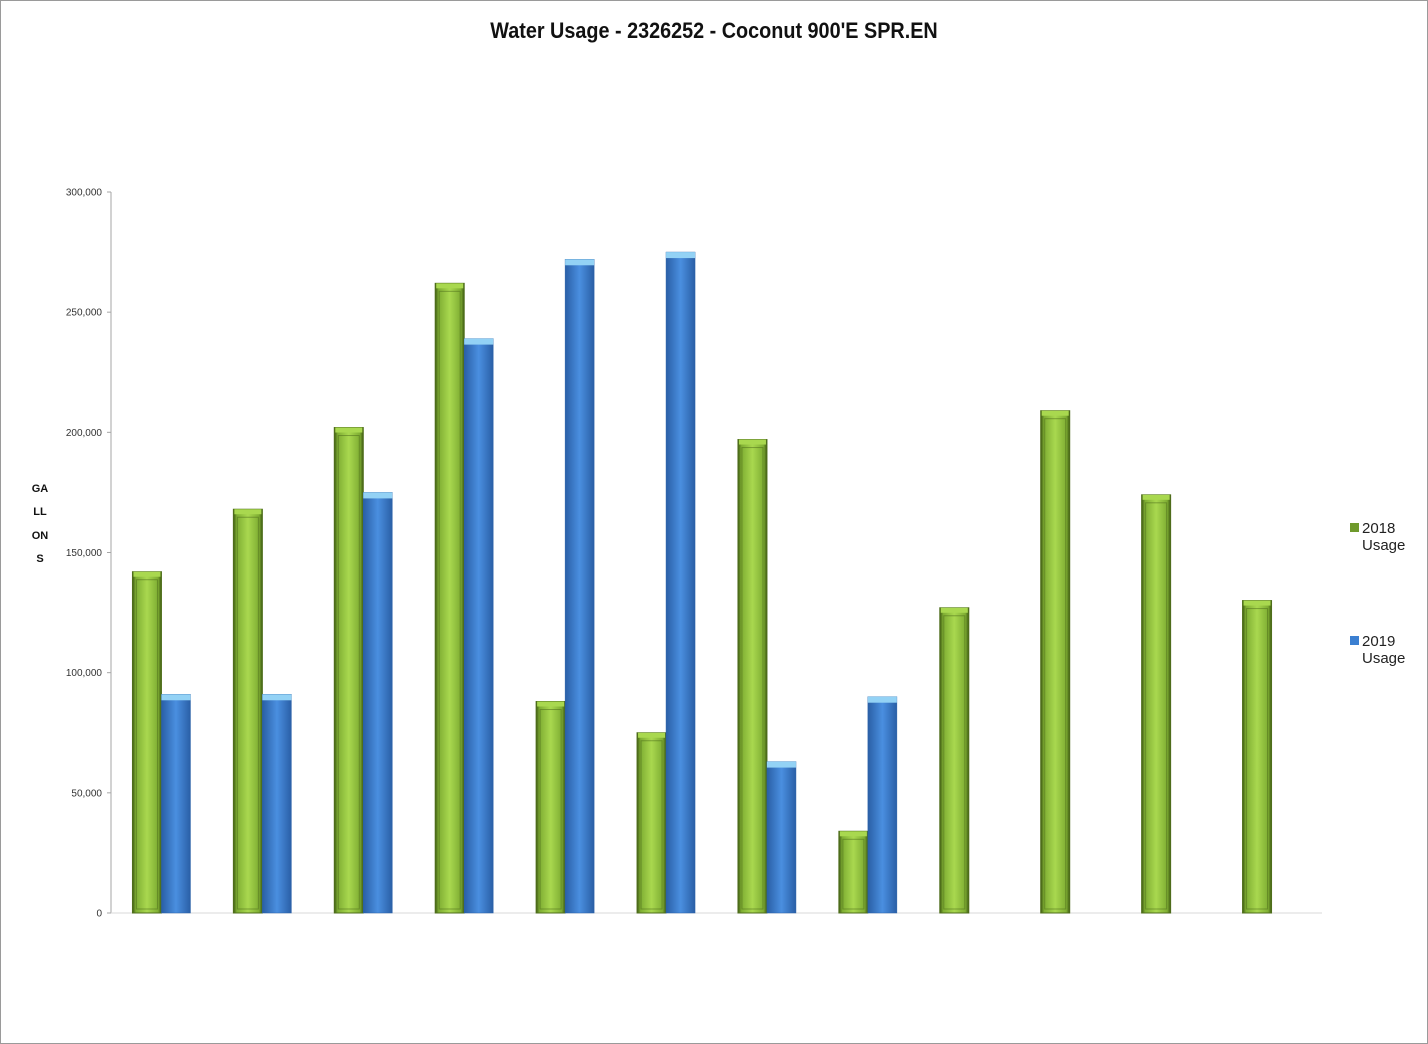  I want to click on y-tick-label: 200,000, so click(84, 433).